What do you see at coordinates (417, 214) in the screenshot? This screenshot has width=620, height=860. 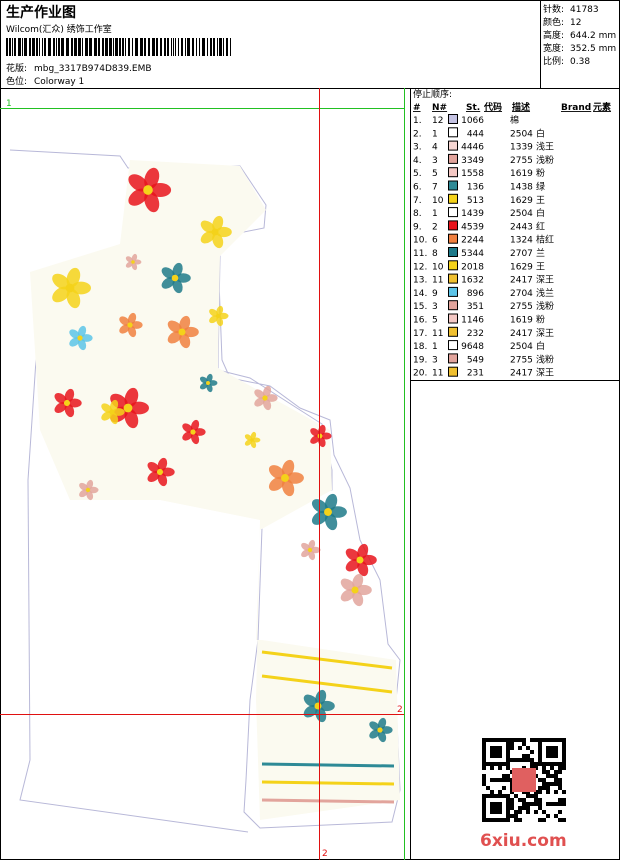 I see `row-index: 8.` at bounding box center [417, 214].